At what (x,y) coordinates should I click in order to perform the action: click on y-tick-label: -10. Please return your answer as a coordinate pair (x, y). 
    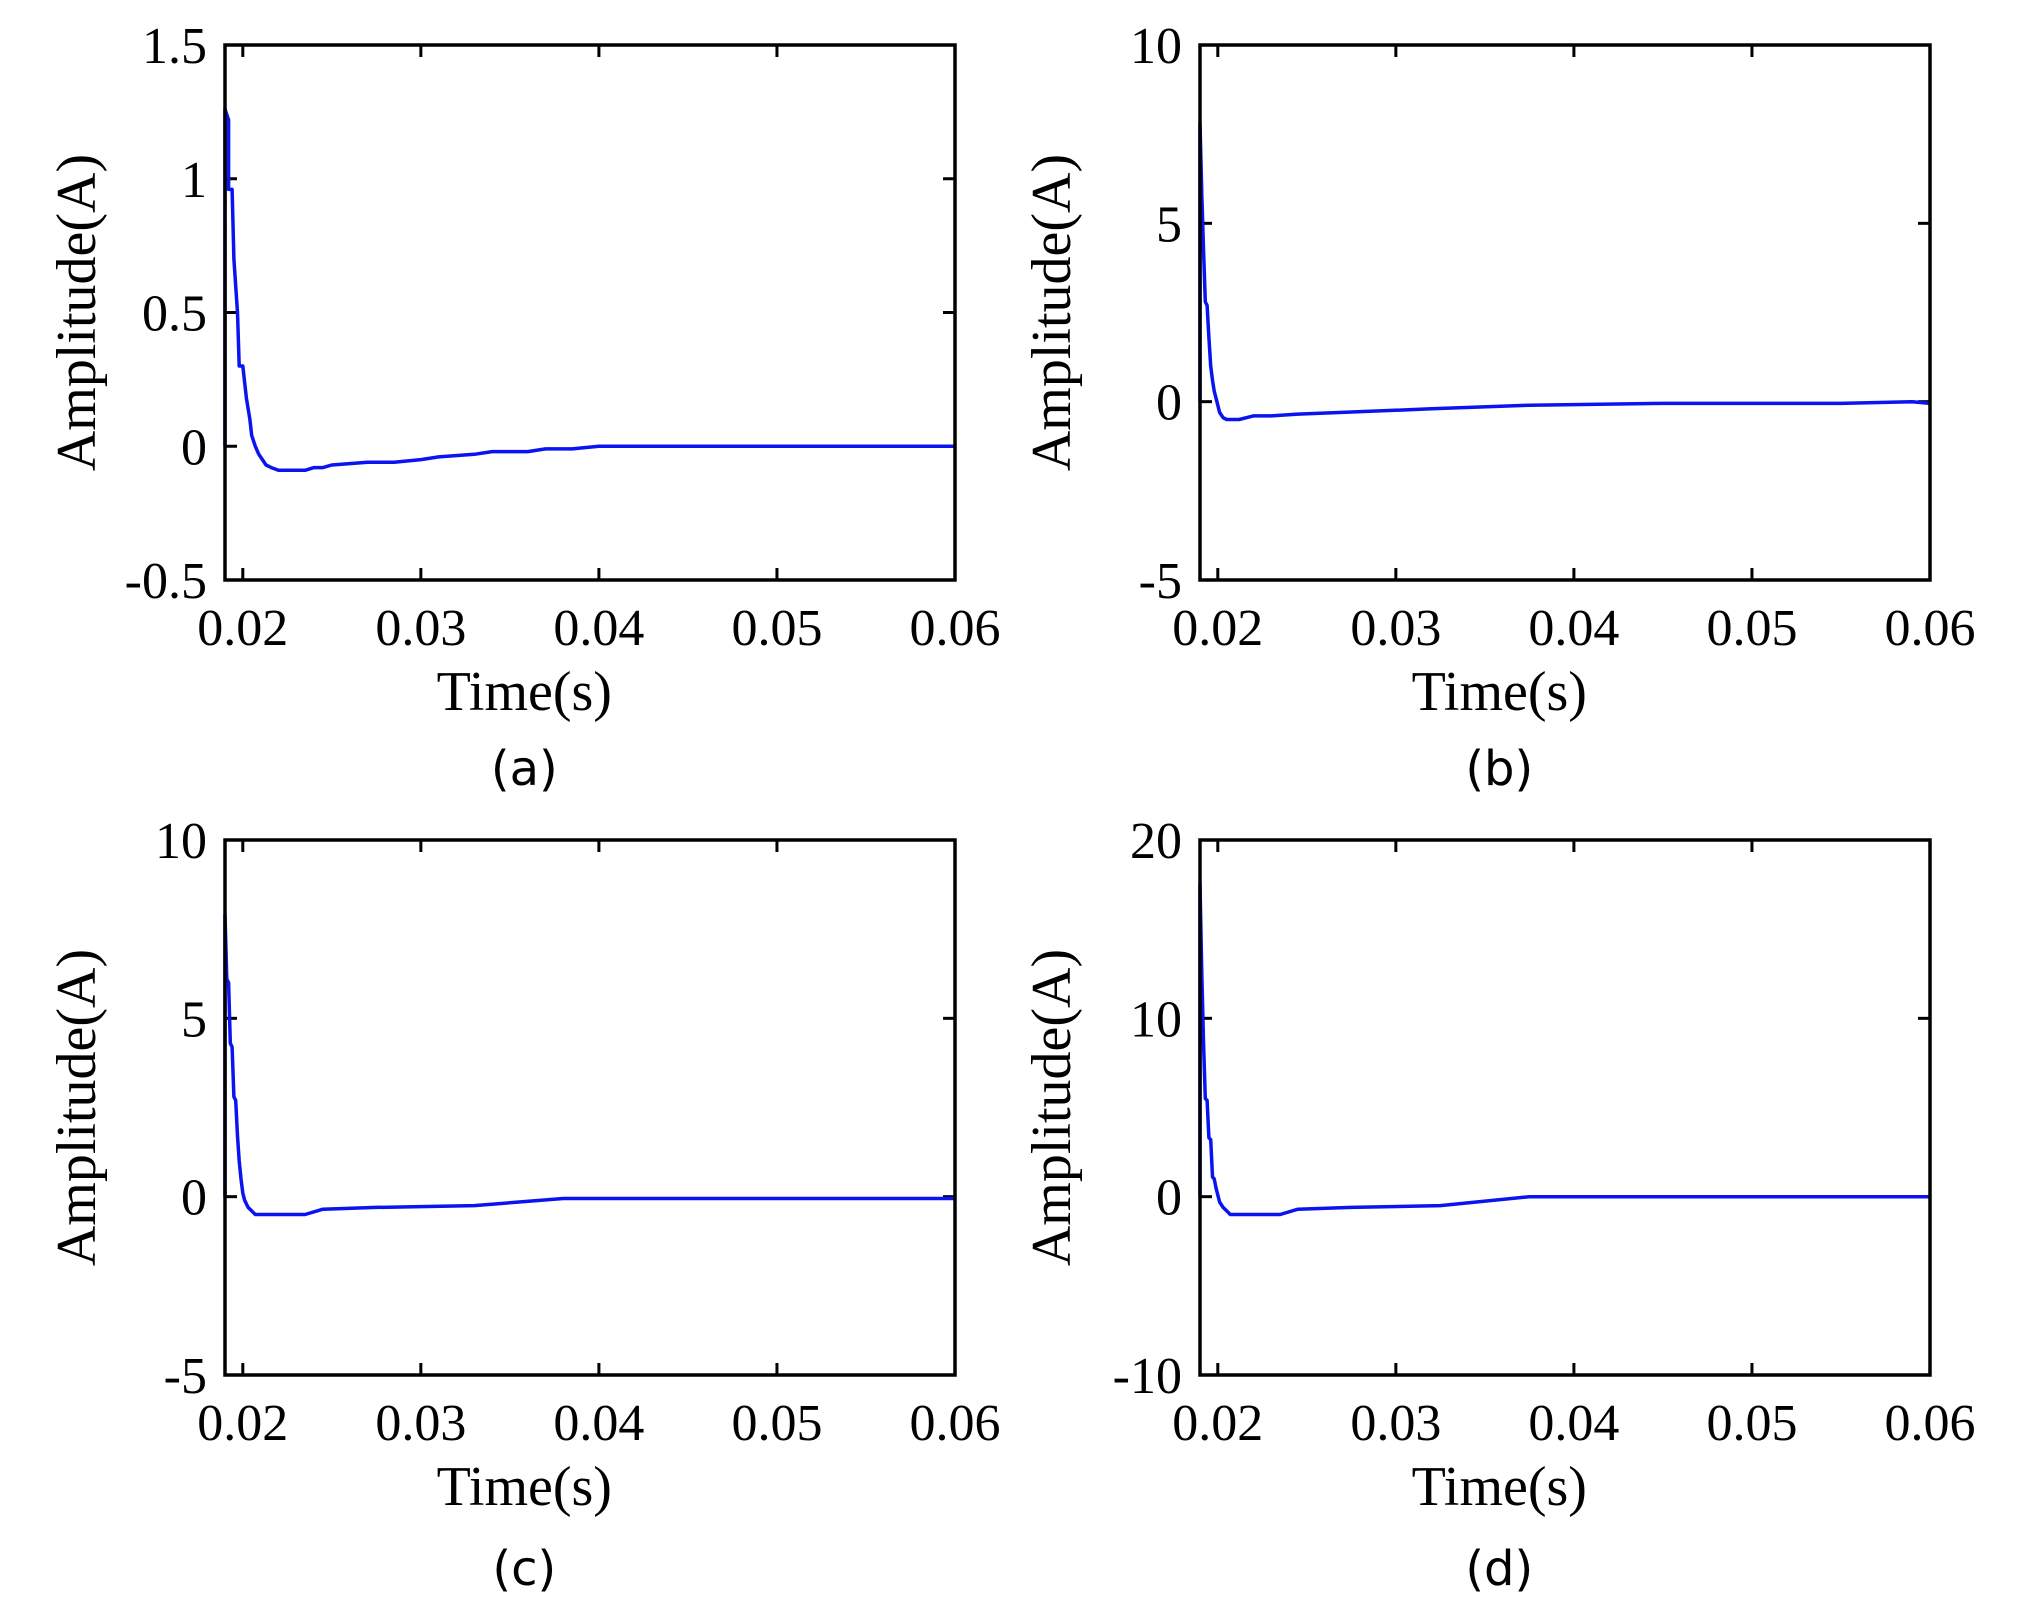
    Looking at the image, I should click on (1147, 1376).